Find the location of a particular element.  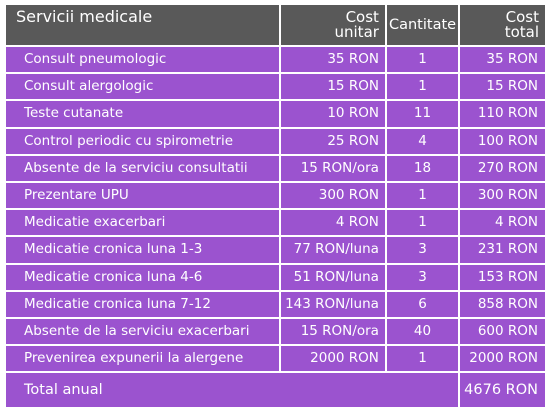

cell-total-cost: 110 RON is located at coordinates (502, 114).